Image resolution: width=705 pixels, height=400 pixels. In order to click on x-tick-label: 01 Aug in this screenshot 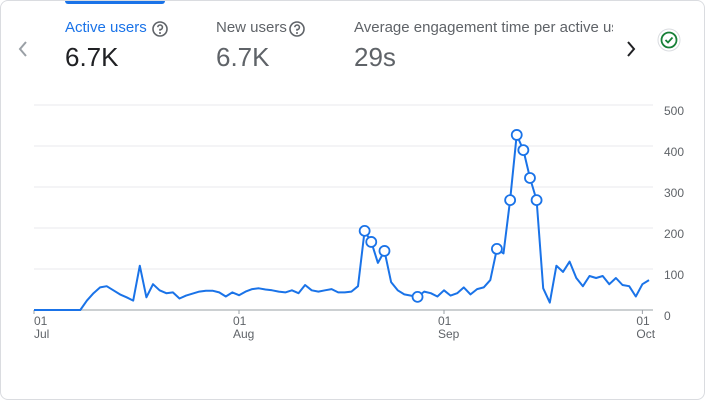, I will do `click(244, 327)`.